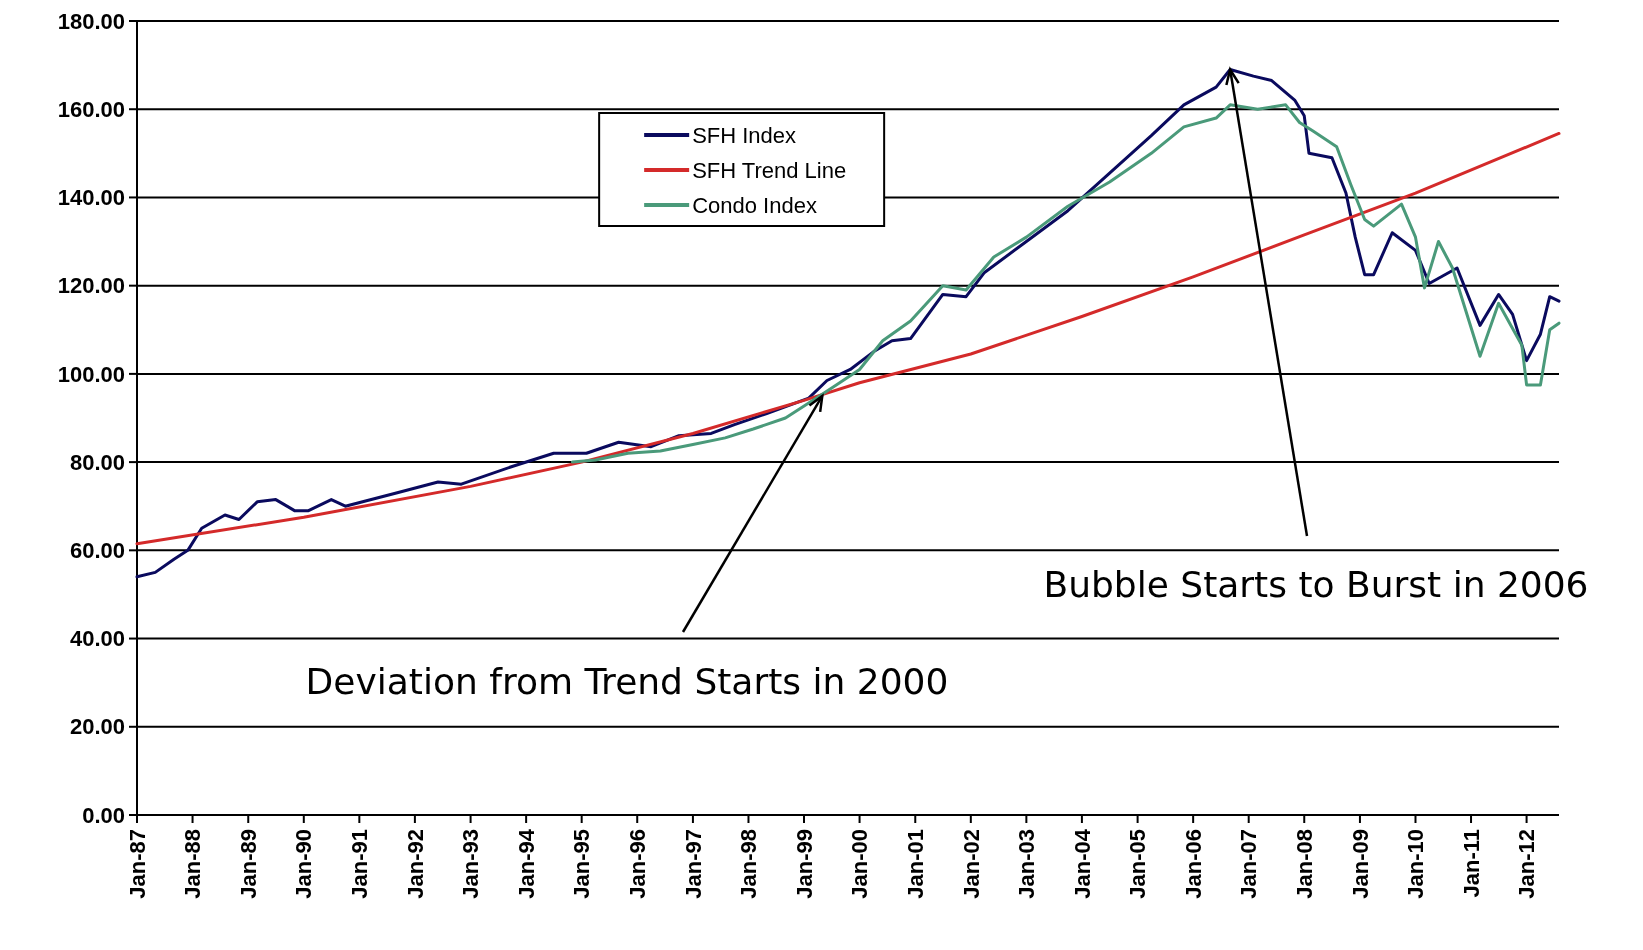  I want to click on x-tick-label: Jan-98, so click(749, 864).